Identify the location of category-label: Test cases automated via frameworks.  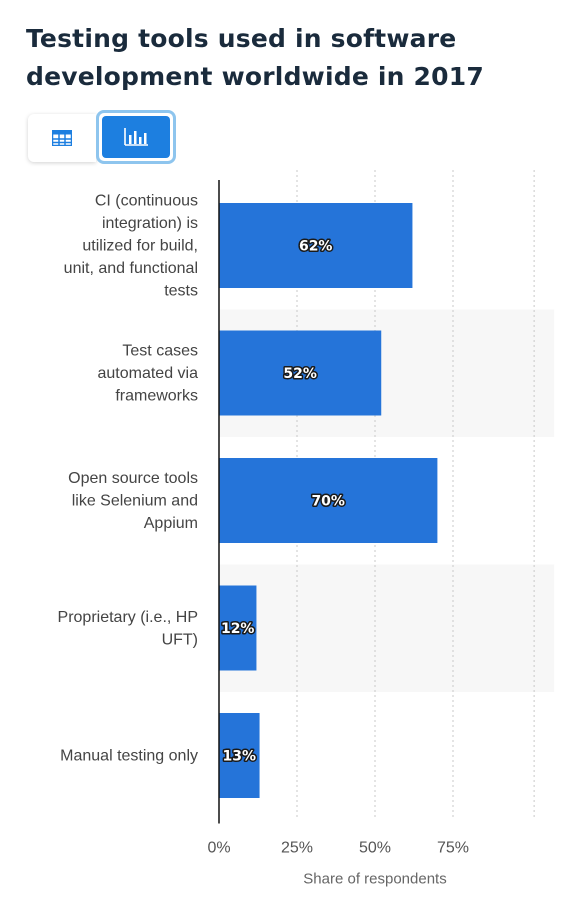
(147, 374).